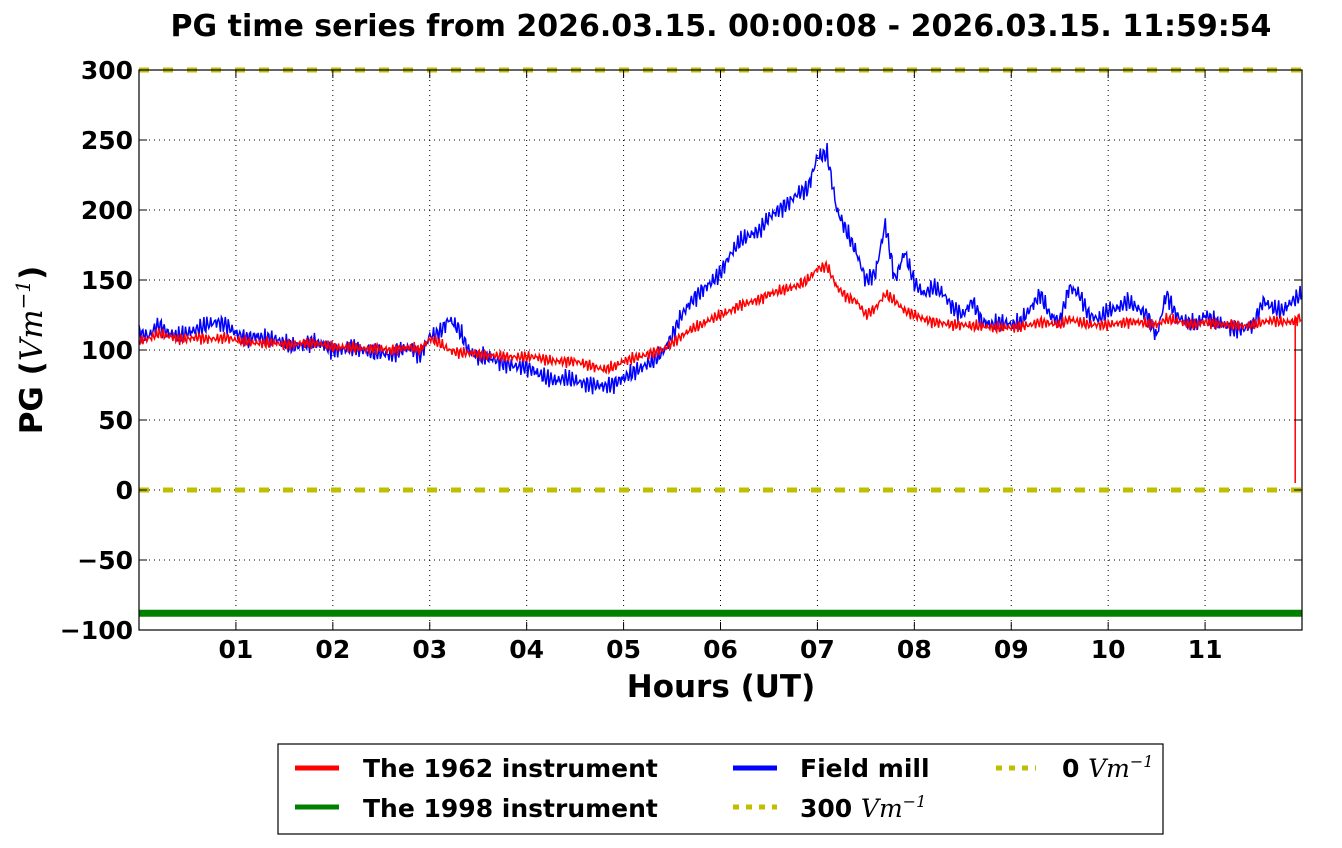 The width and height of the screenshot is (1342, 848). I want to click on x-axis-label: Hours (UT), so click(721, 687).